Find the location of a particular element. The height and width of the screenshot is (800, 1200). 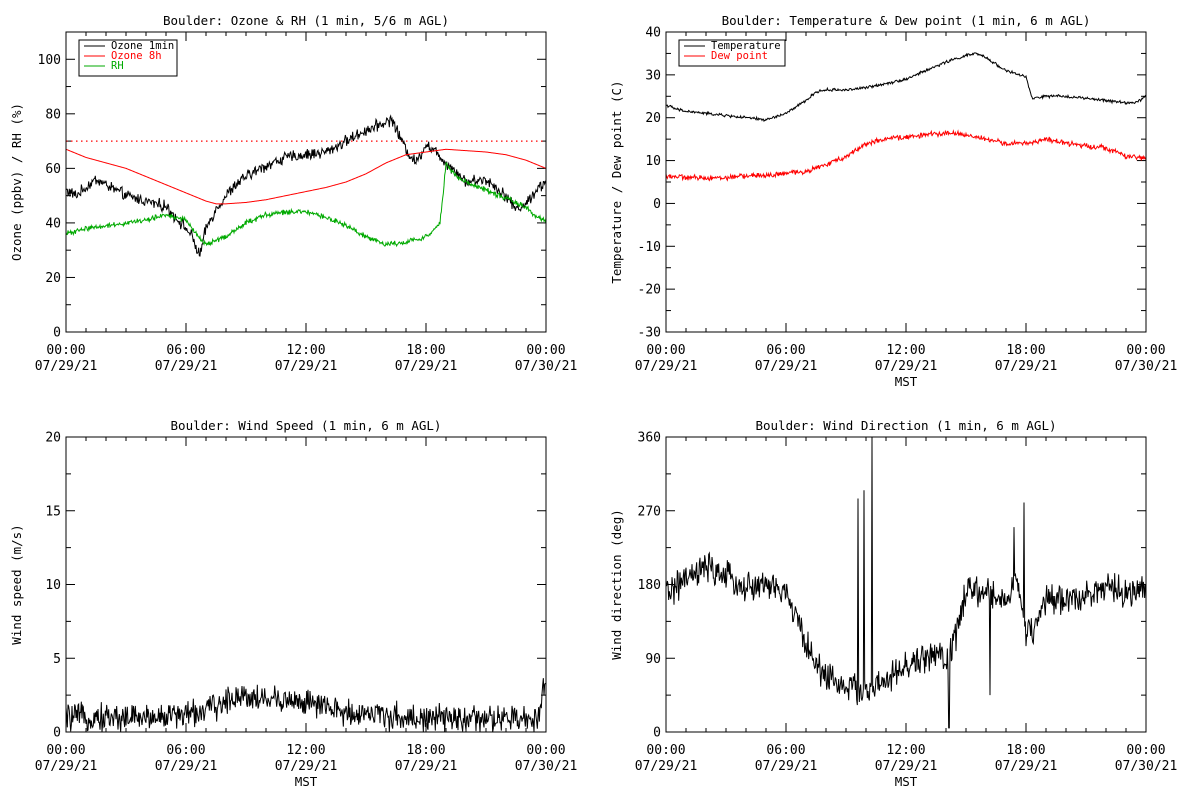

y-tick-label: -10 is located at coordinates (649, 247).